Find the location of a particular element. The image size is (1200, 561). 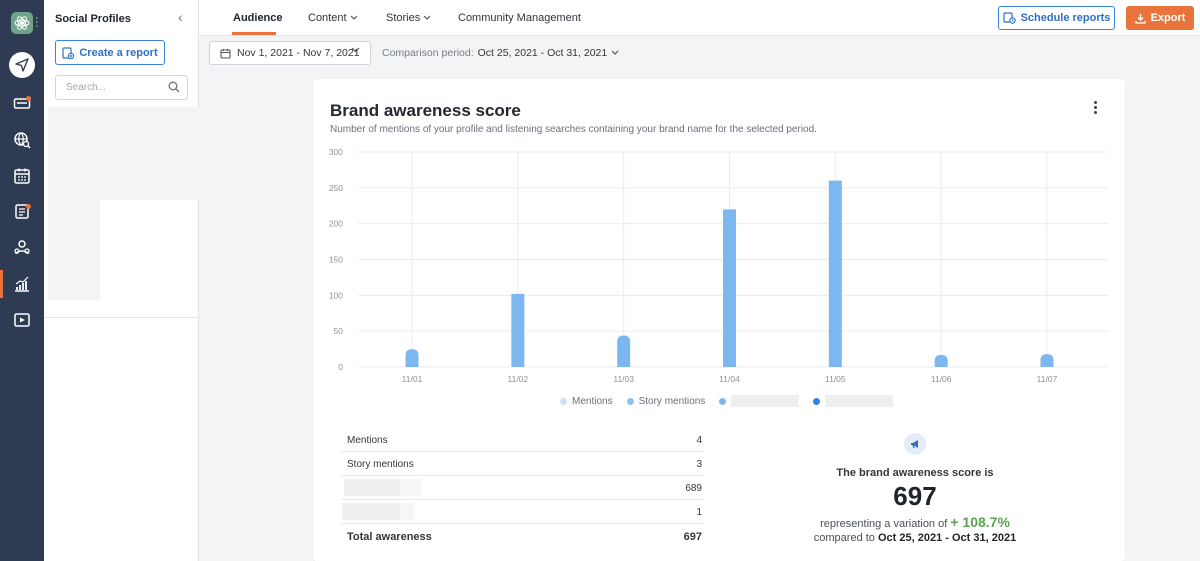

globe-search-icon is located at coordinates (22, 140).